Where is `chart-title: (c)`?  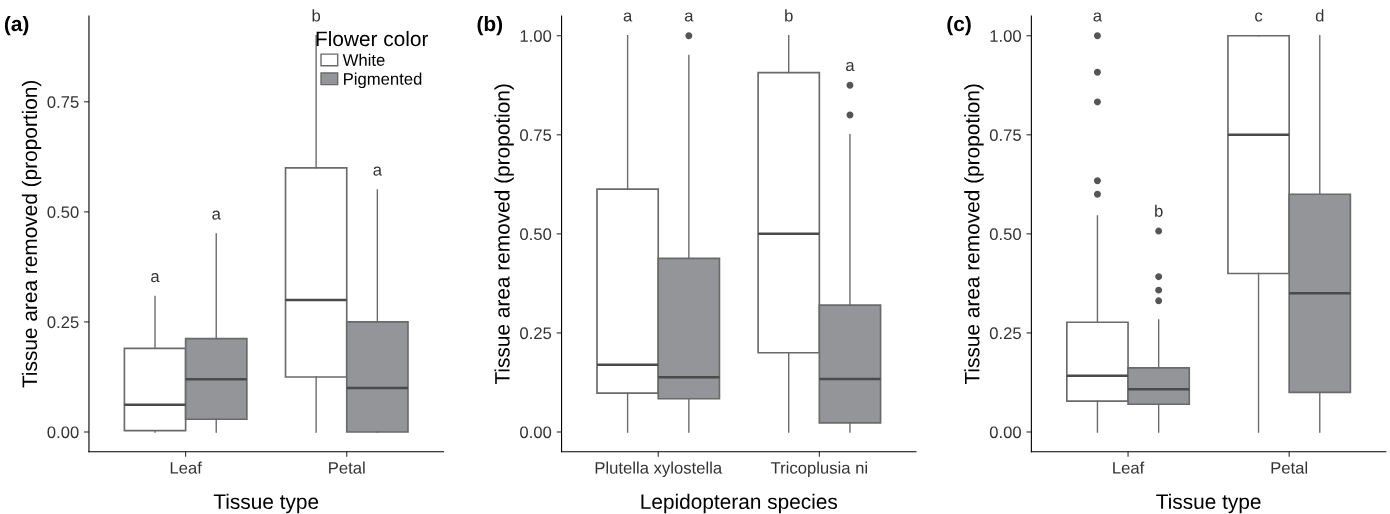
chart-title: (c) is located at coordinates (959, 25).